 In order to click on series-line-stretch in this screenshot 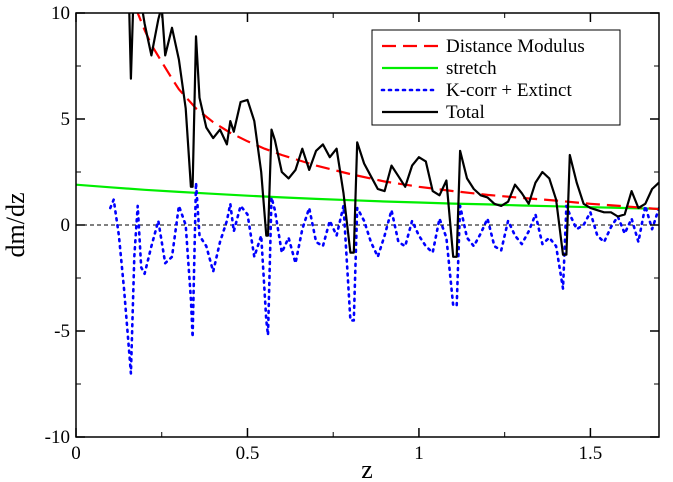, I will do `click(367, 196)`.